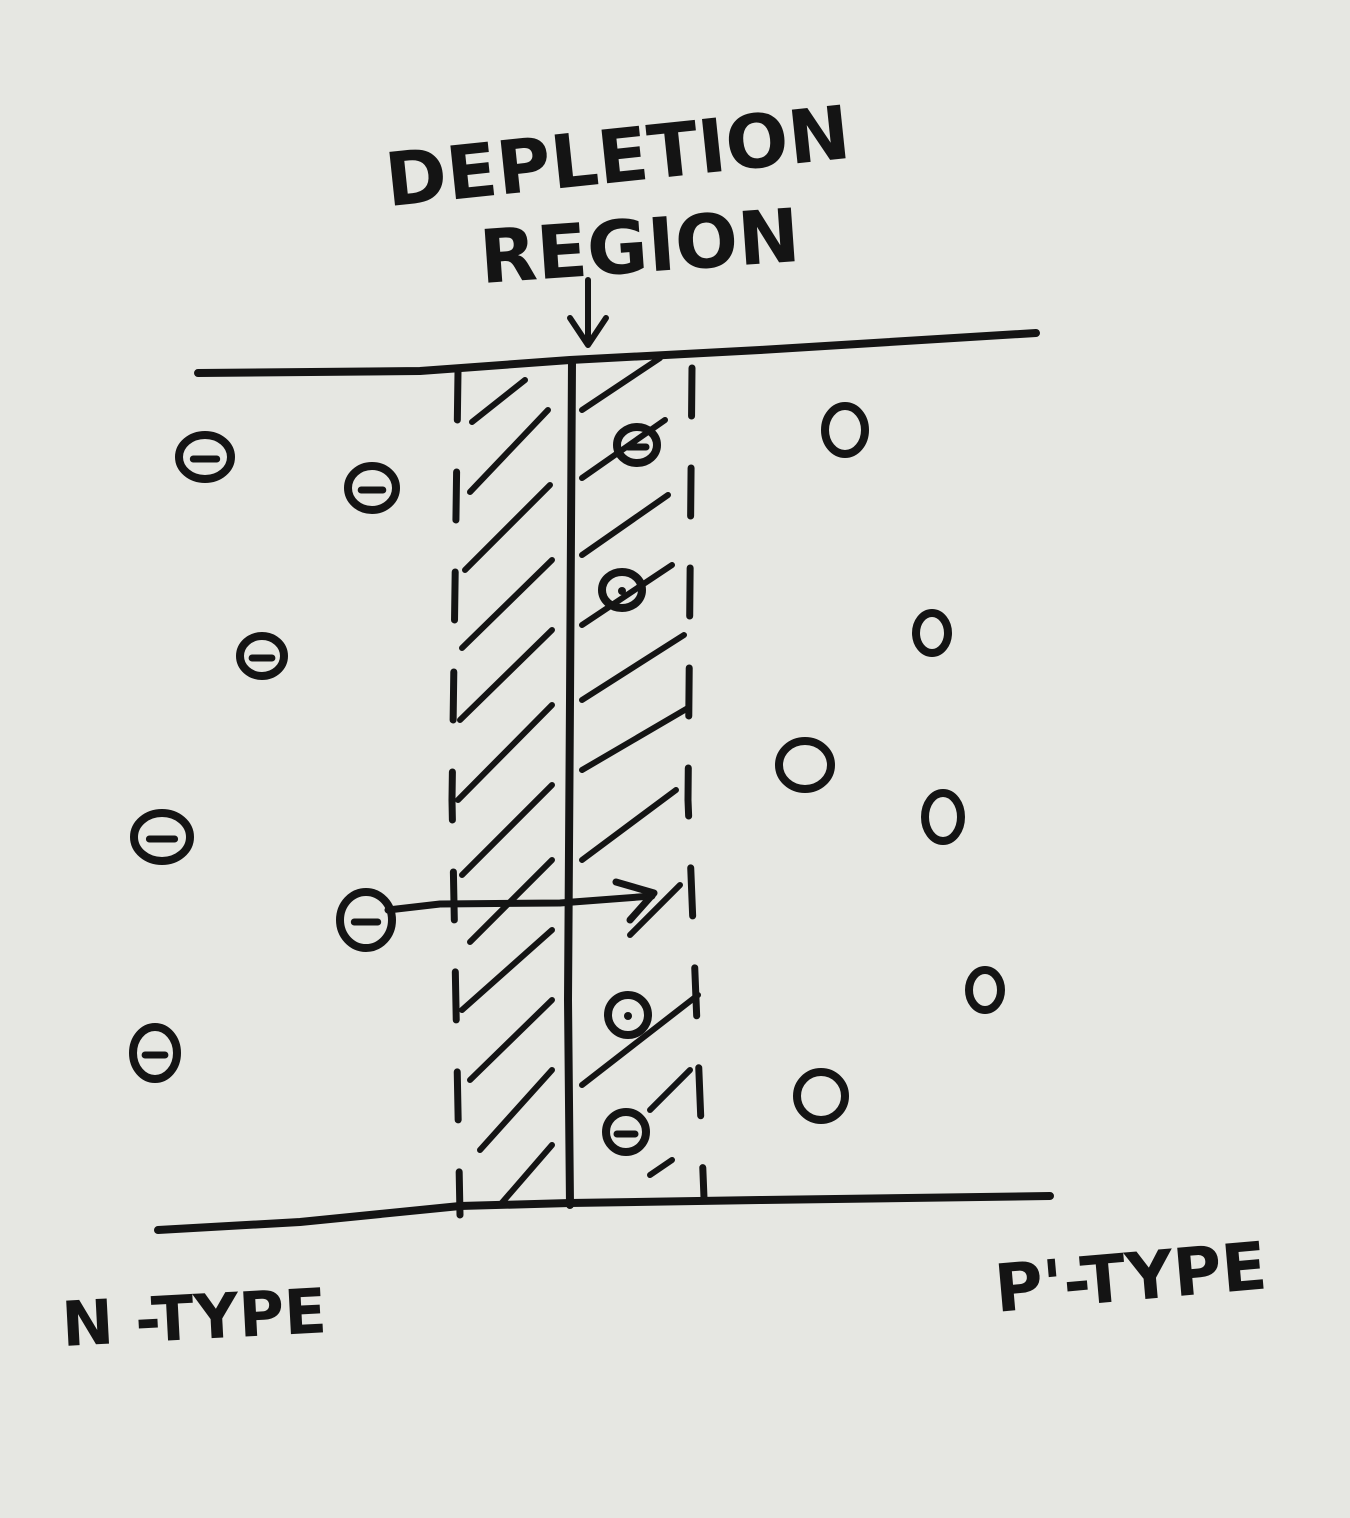 The image size is (1350, 1518). Describe the element at coordinates (521, 901) in the screenshot. I see `electron-flow-arrow` at that location.